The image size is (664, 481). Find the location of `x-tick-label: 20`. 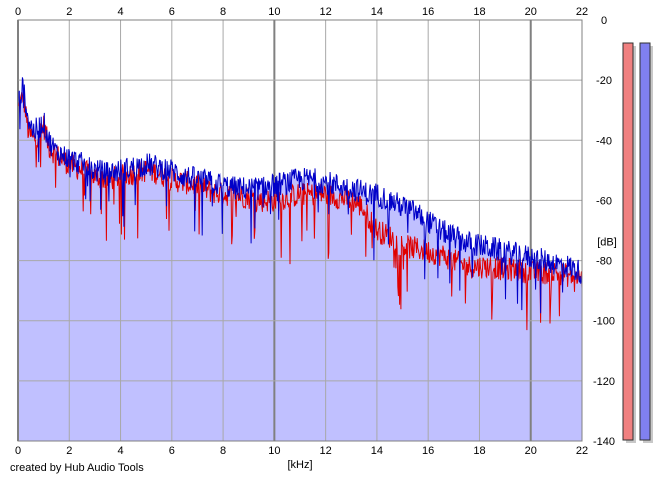

x-tick-label: 20 is located at coordinates (531, 451).